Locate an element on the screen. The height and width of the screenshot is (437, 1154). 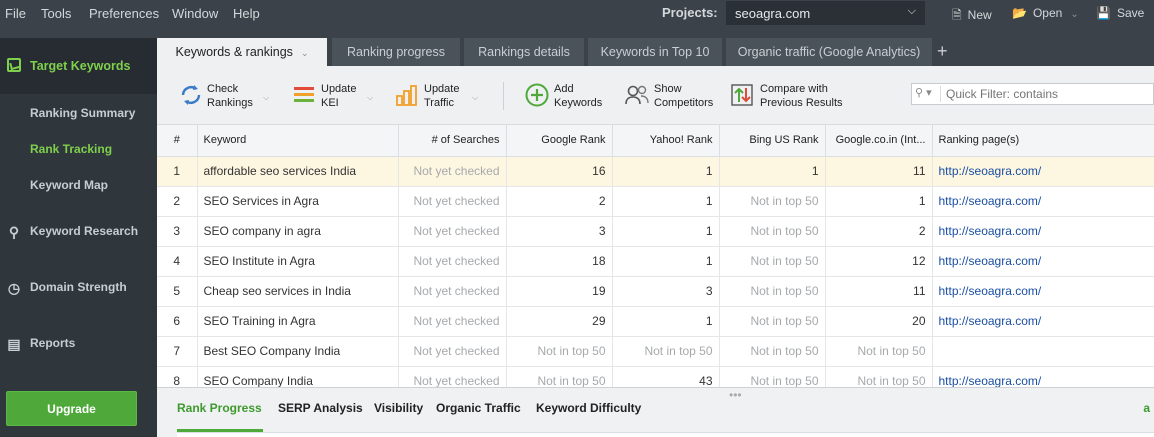
sidebar-item-reports: ▤ Reports is located at coordinates (78, 356).